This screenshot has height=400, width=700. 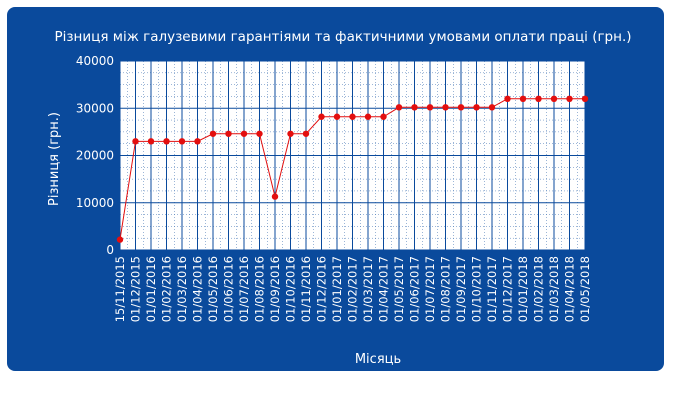 What do you see at coordinates (539, 289) in the screenshot?
I see `x-tick-label: 01/02/2018` at bounding box center [539, 289].